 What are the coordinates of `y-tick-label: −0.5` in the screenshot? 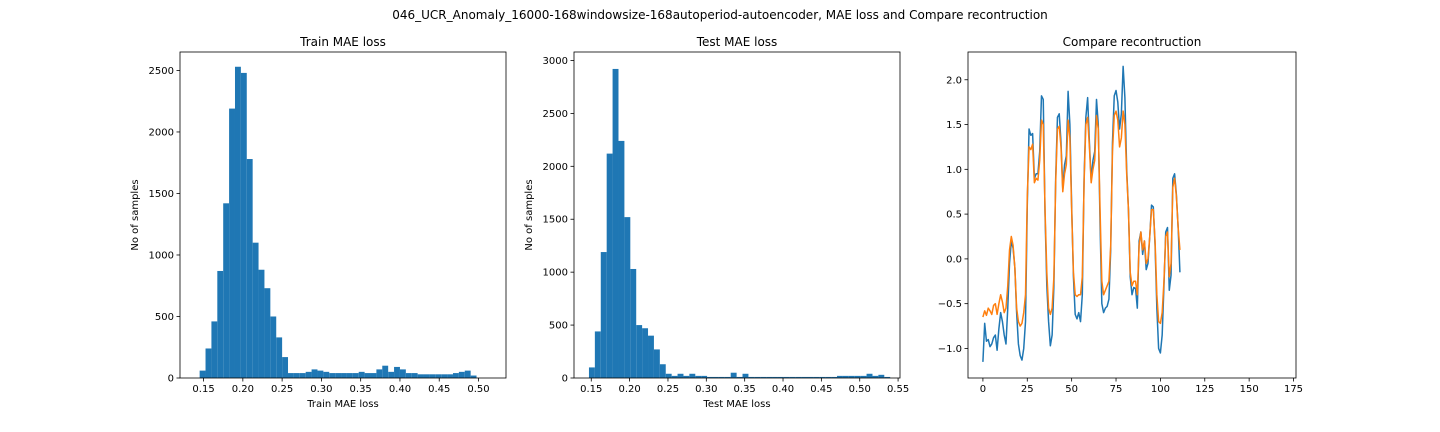 It's located at (950, 304).